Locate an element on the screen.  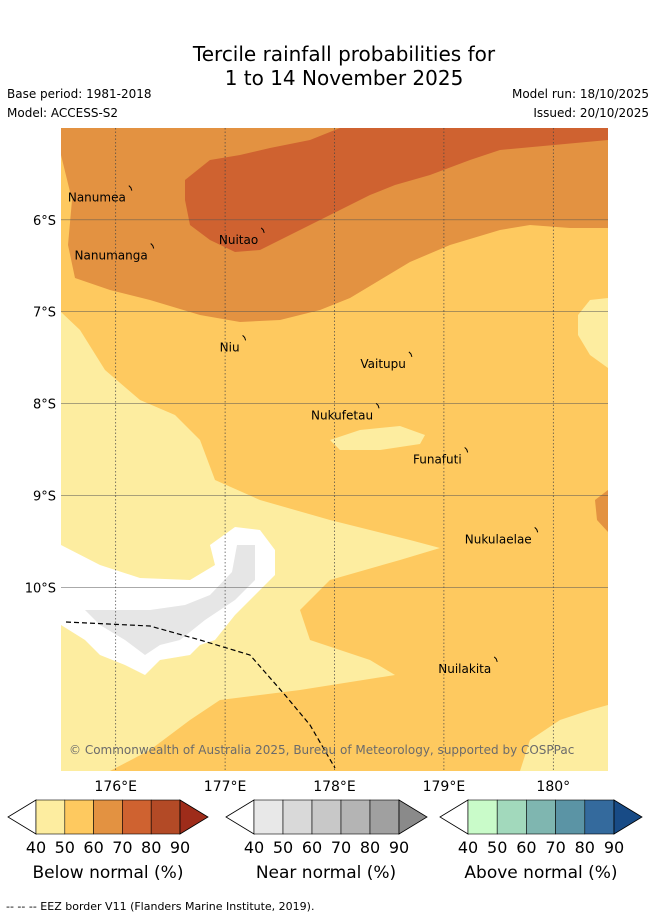
lon-tick-label-1: 177°E is located at coordinates (225, 787).